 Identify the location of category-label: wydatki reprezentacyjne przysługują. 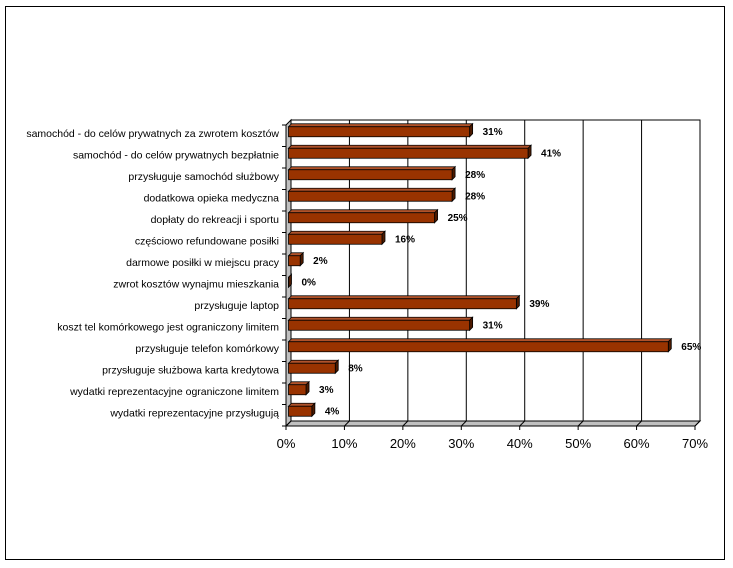
(194, 413).